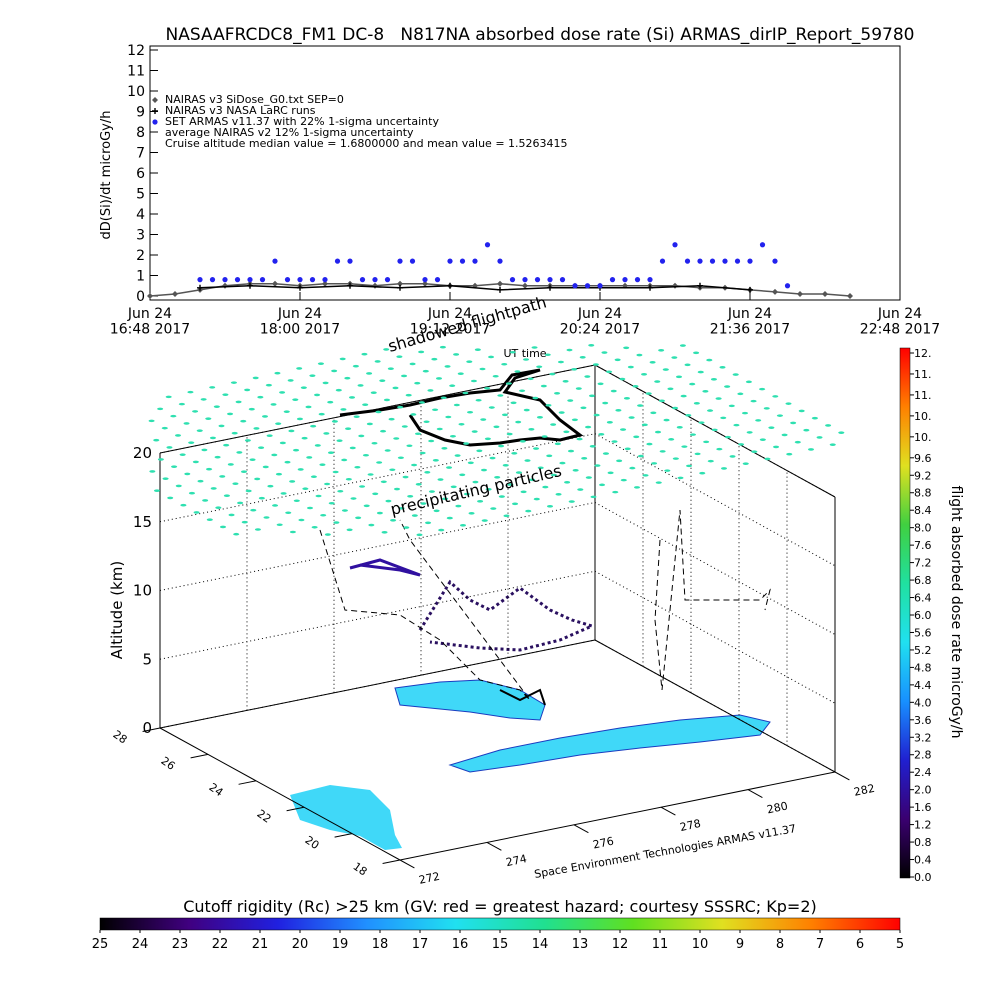 The width and height of the screenshot is (1000, 1004). Describe the element at coordinates (461, 407) in the screenshot. I see `flightpath` at that location.